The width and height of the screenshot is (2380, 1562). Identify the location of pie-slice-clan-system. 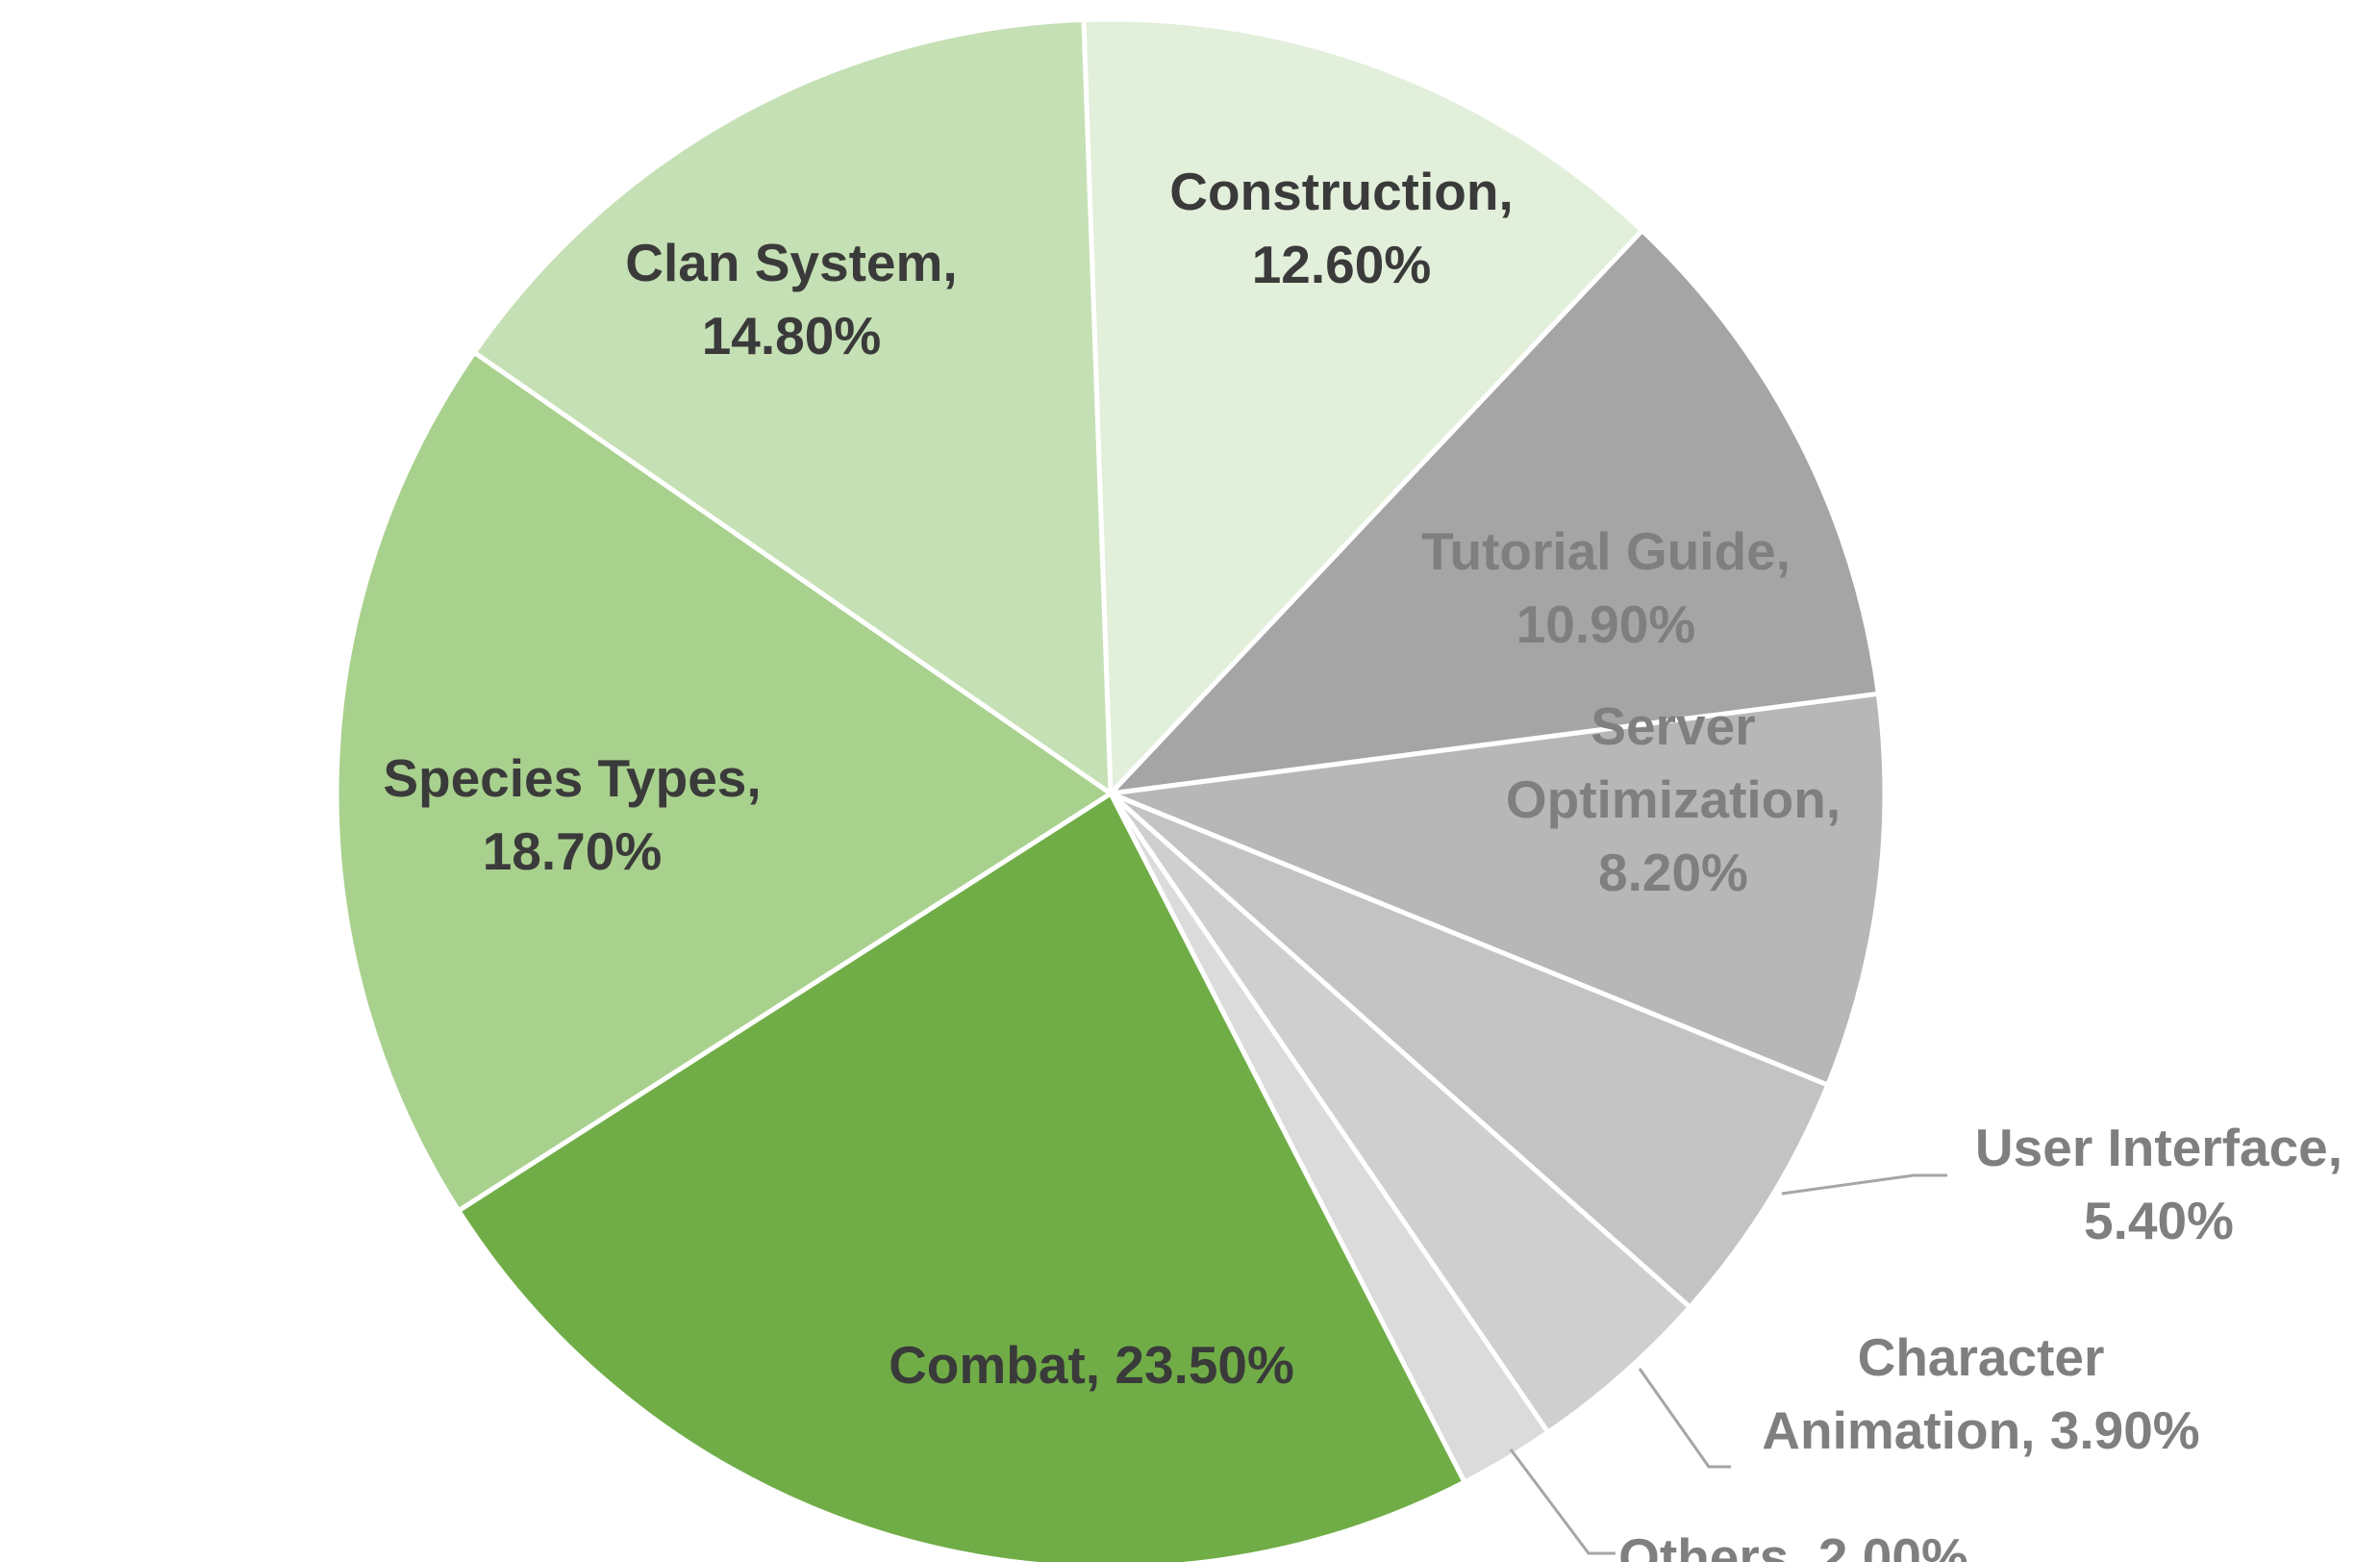
(792, 406).